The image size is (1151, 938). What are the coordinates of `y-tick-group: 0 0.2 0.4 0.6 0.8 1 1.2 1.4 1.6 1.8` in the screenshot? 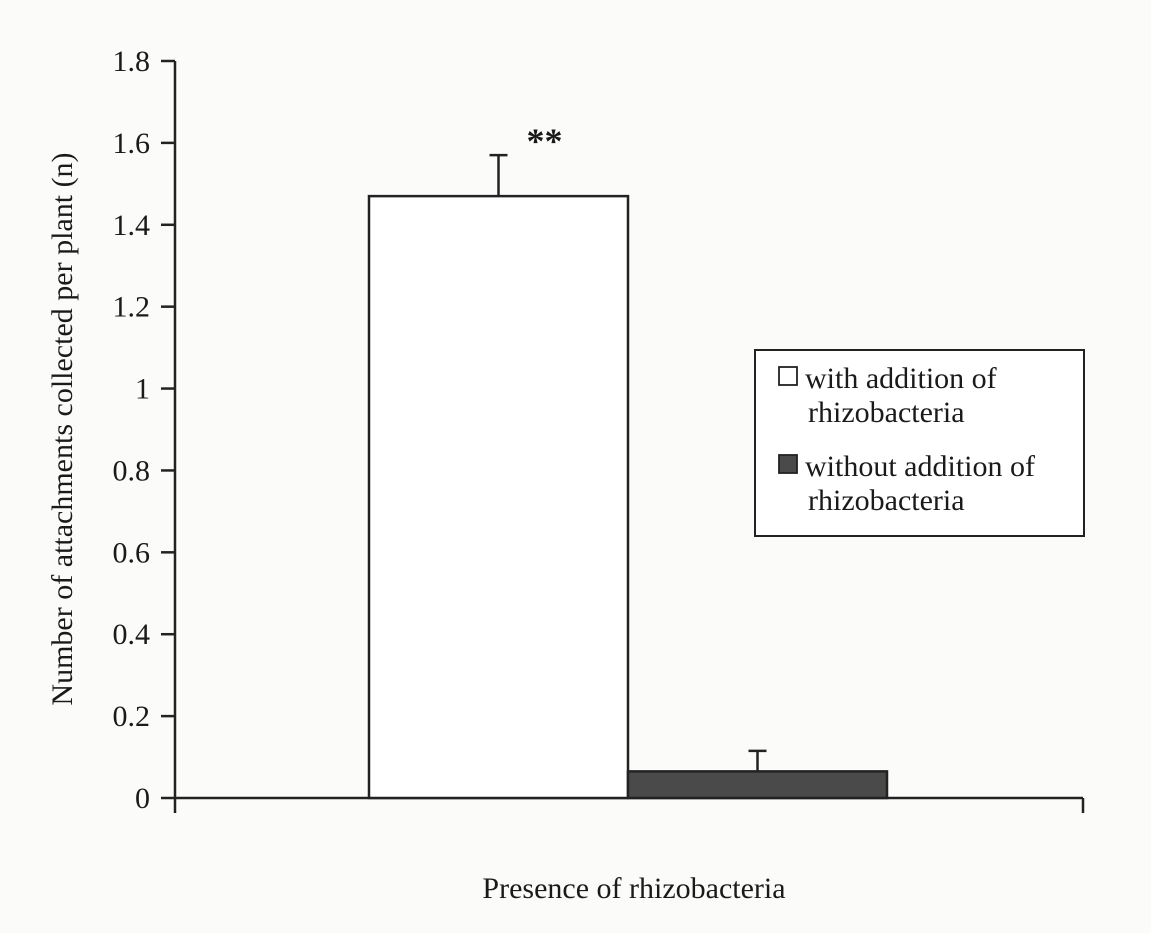 It's located at (144, 430).